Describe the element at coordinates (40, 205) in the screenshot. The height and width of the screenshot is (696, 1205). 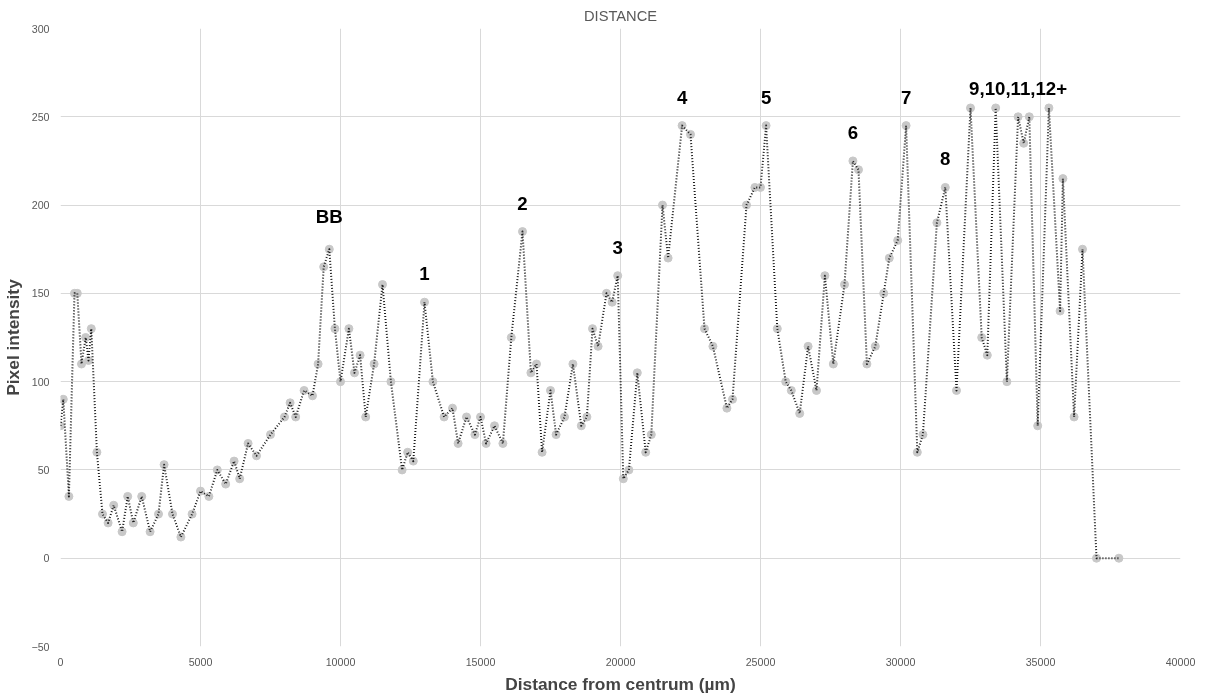
I see `y-tick-label: 200` at that location.